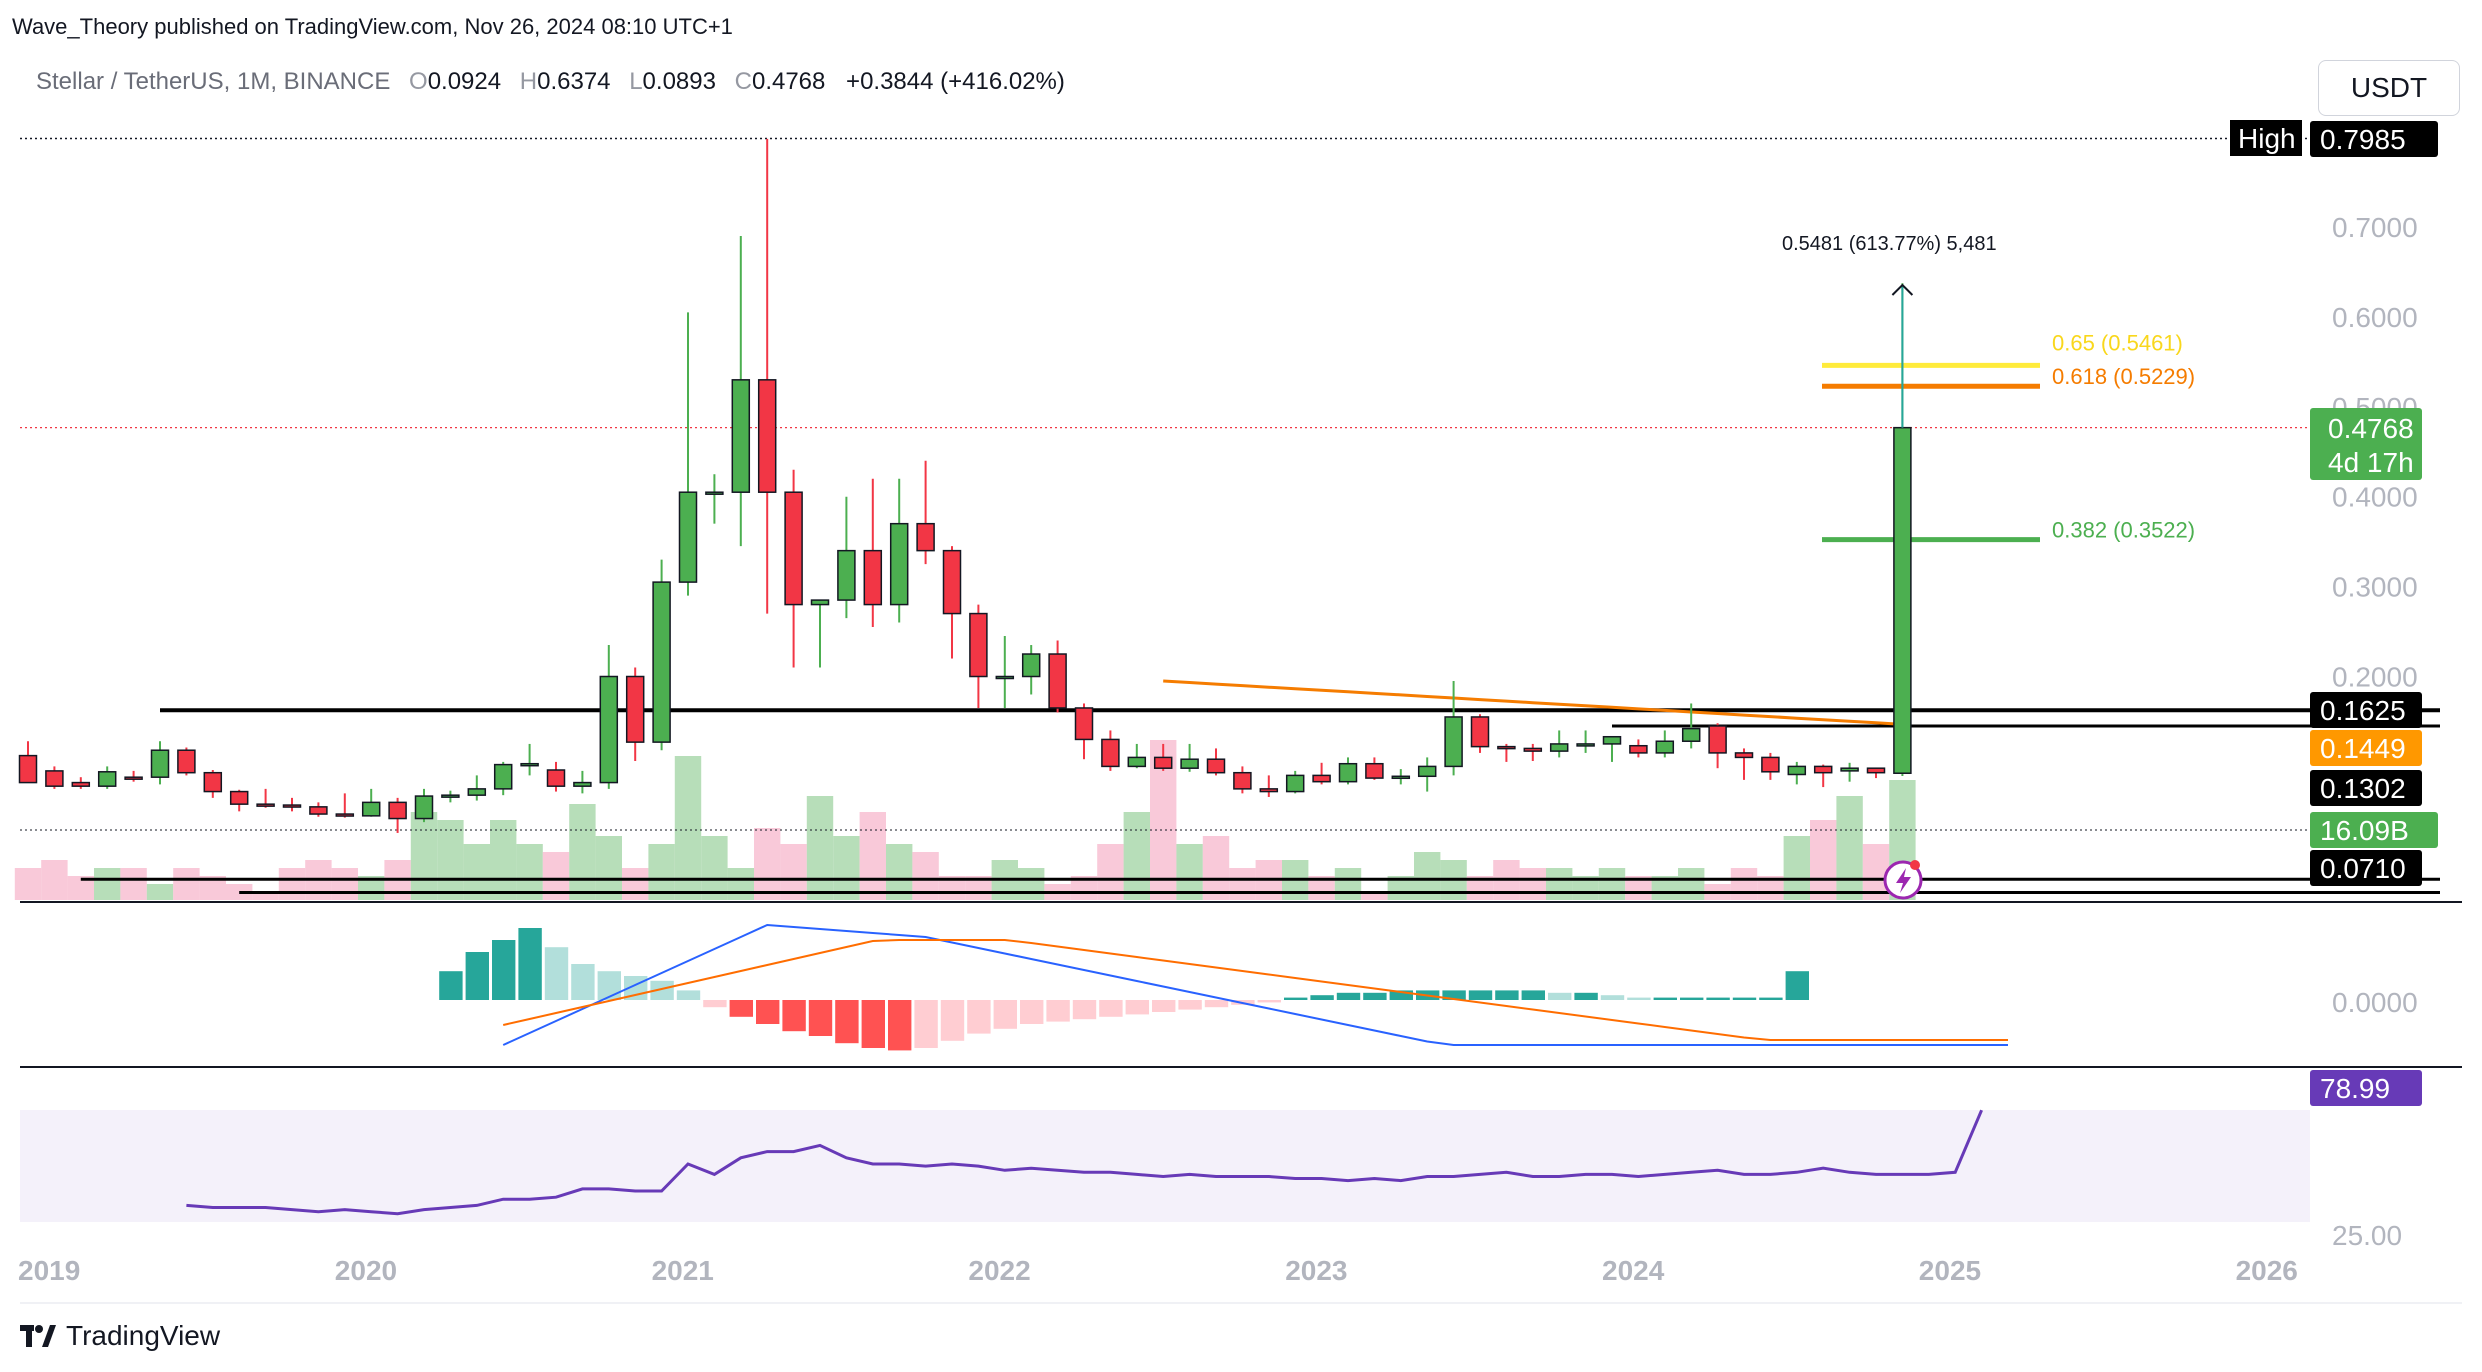  What do you see at coordinates (1950, 1270) in the screenshot?
I see `x-axis-tick-label: 2025` at bounding box center [1950, 1270].